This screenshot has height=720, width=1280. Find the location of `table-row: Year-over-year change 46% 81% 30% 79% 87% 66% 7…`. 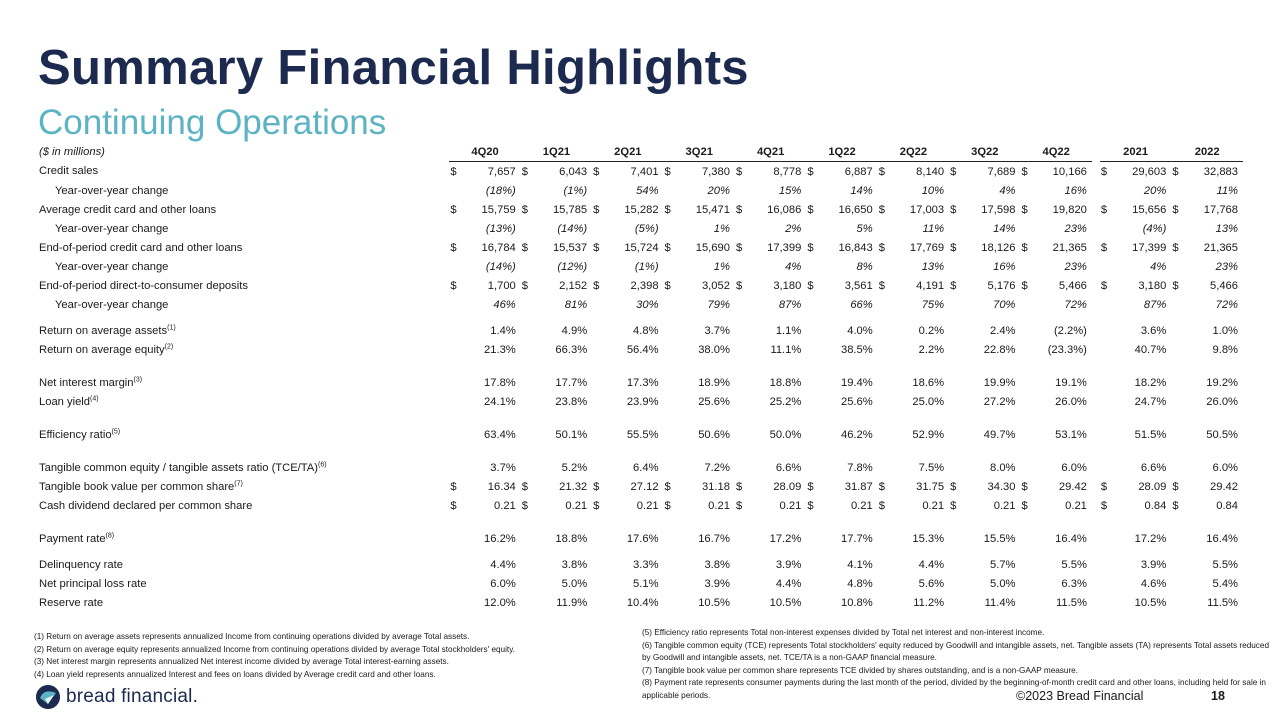

table-row: Year-over-year change 46% 81% 30% 79% 87% 66% 7… is located at coordinates (639, 304).